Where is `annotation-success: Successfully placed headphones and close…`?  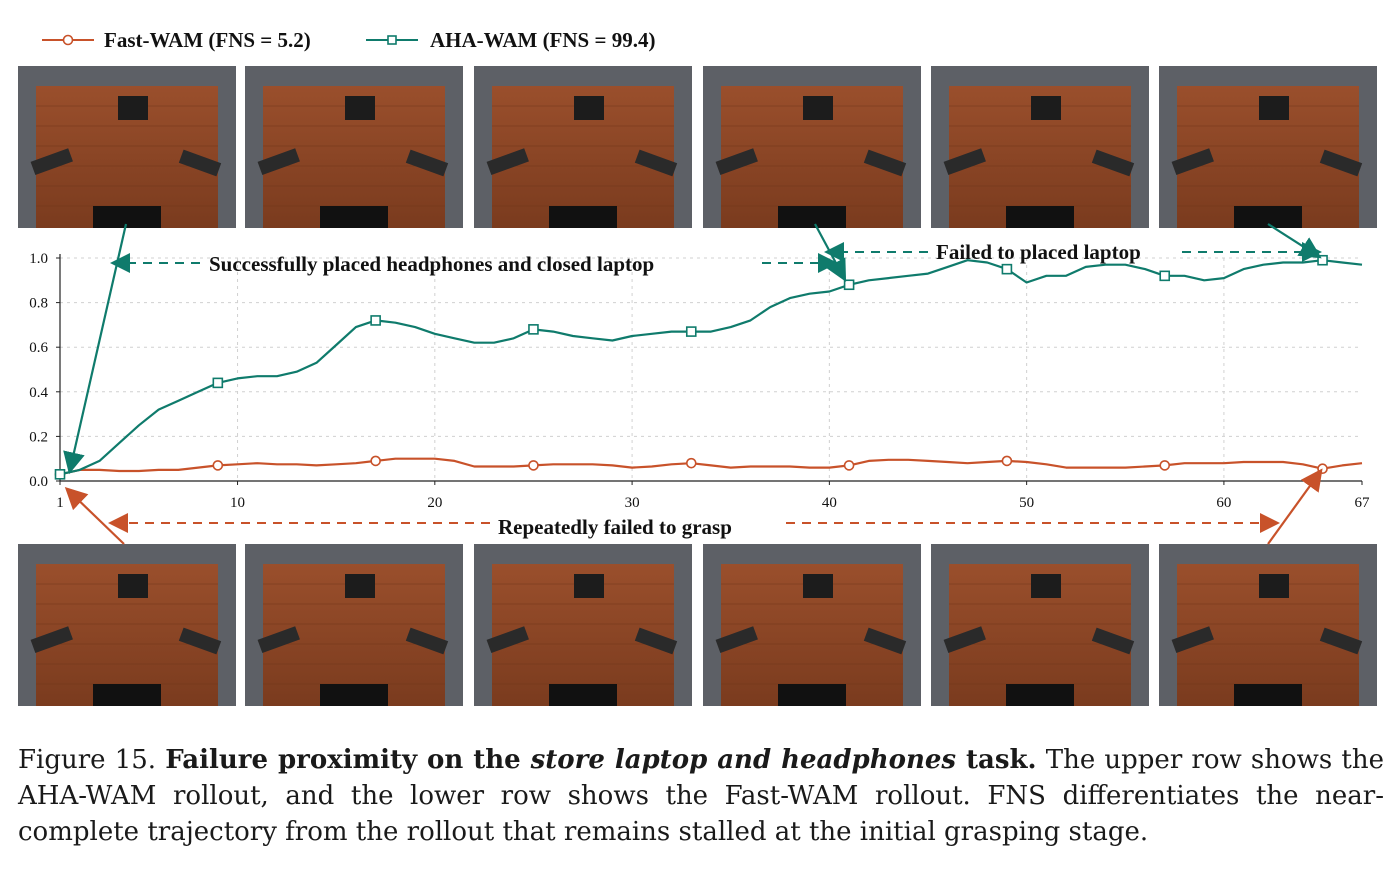 annotation-success: Successfully placed headphones and close… is located at coordinates (431, 264).